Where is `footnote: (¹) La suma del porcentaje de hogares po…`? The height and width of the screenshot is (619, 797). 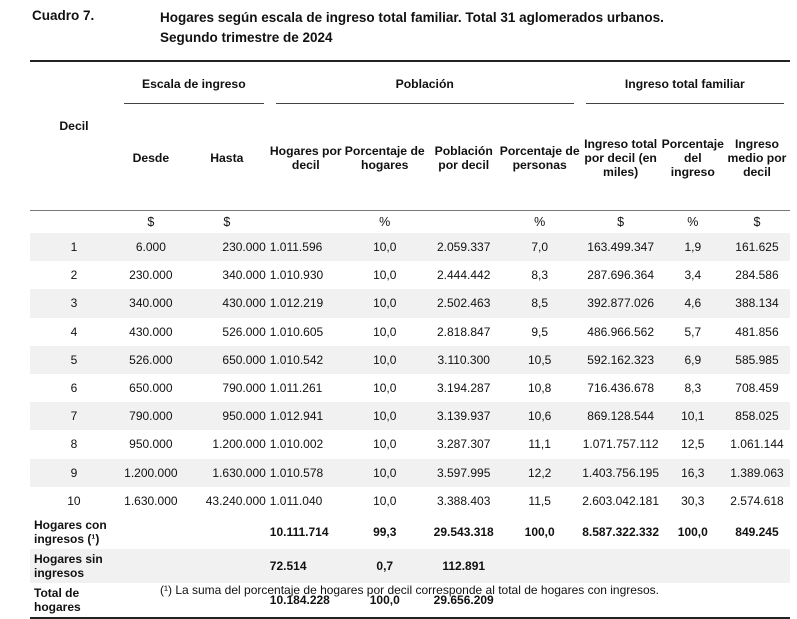
footnote: (¹) La suma del porcentaje de hogares po… is located at coordinates (409, 590).